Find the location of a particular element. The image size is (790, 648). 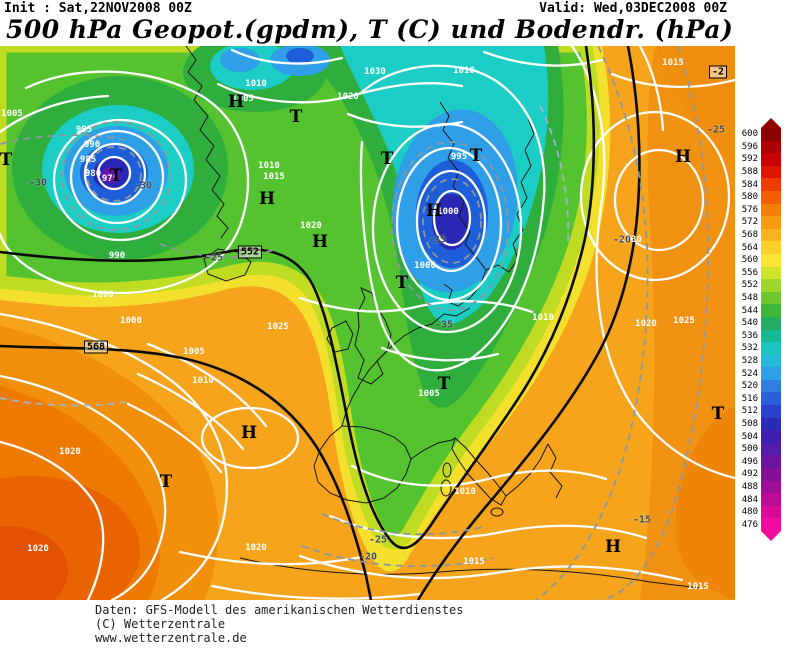

colorbar-tick: 516 is located at coordinates (758, 399).